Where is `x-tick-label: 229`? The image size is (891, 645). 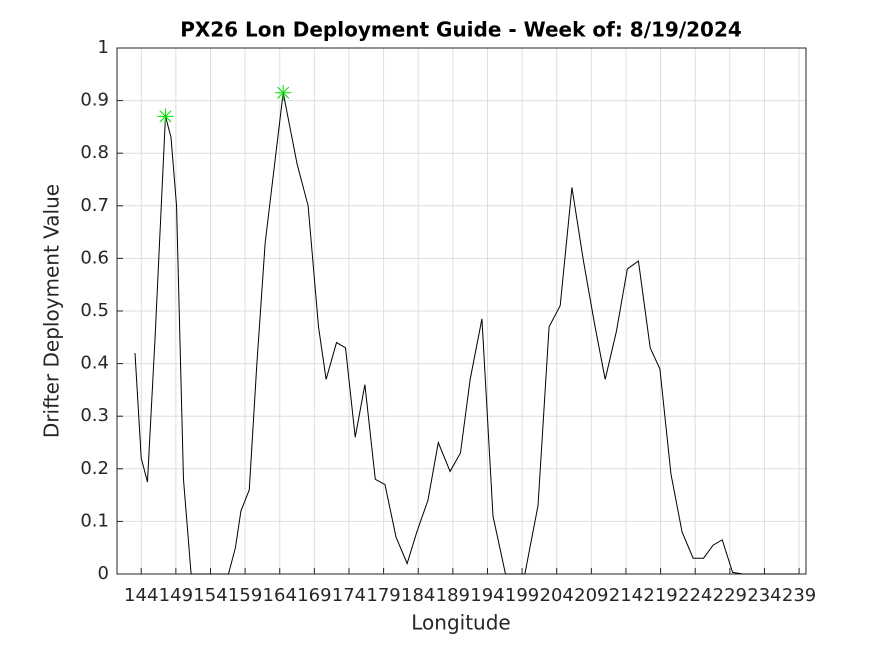 x-tick-label: 229 is located at coordinates (730, 595).